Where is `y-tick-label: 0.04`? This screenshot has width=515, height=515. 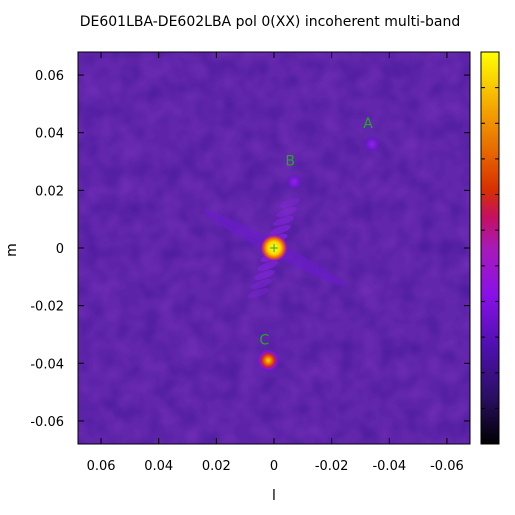
y-tick-label: 0.04 is located at coordinates (49, 134).